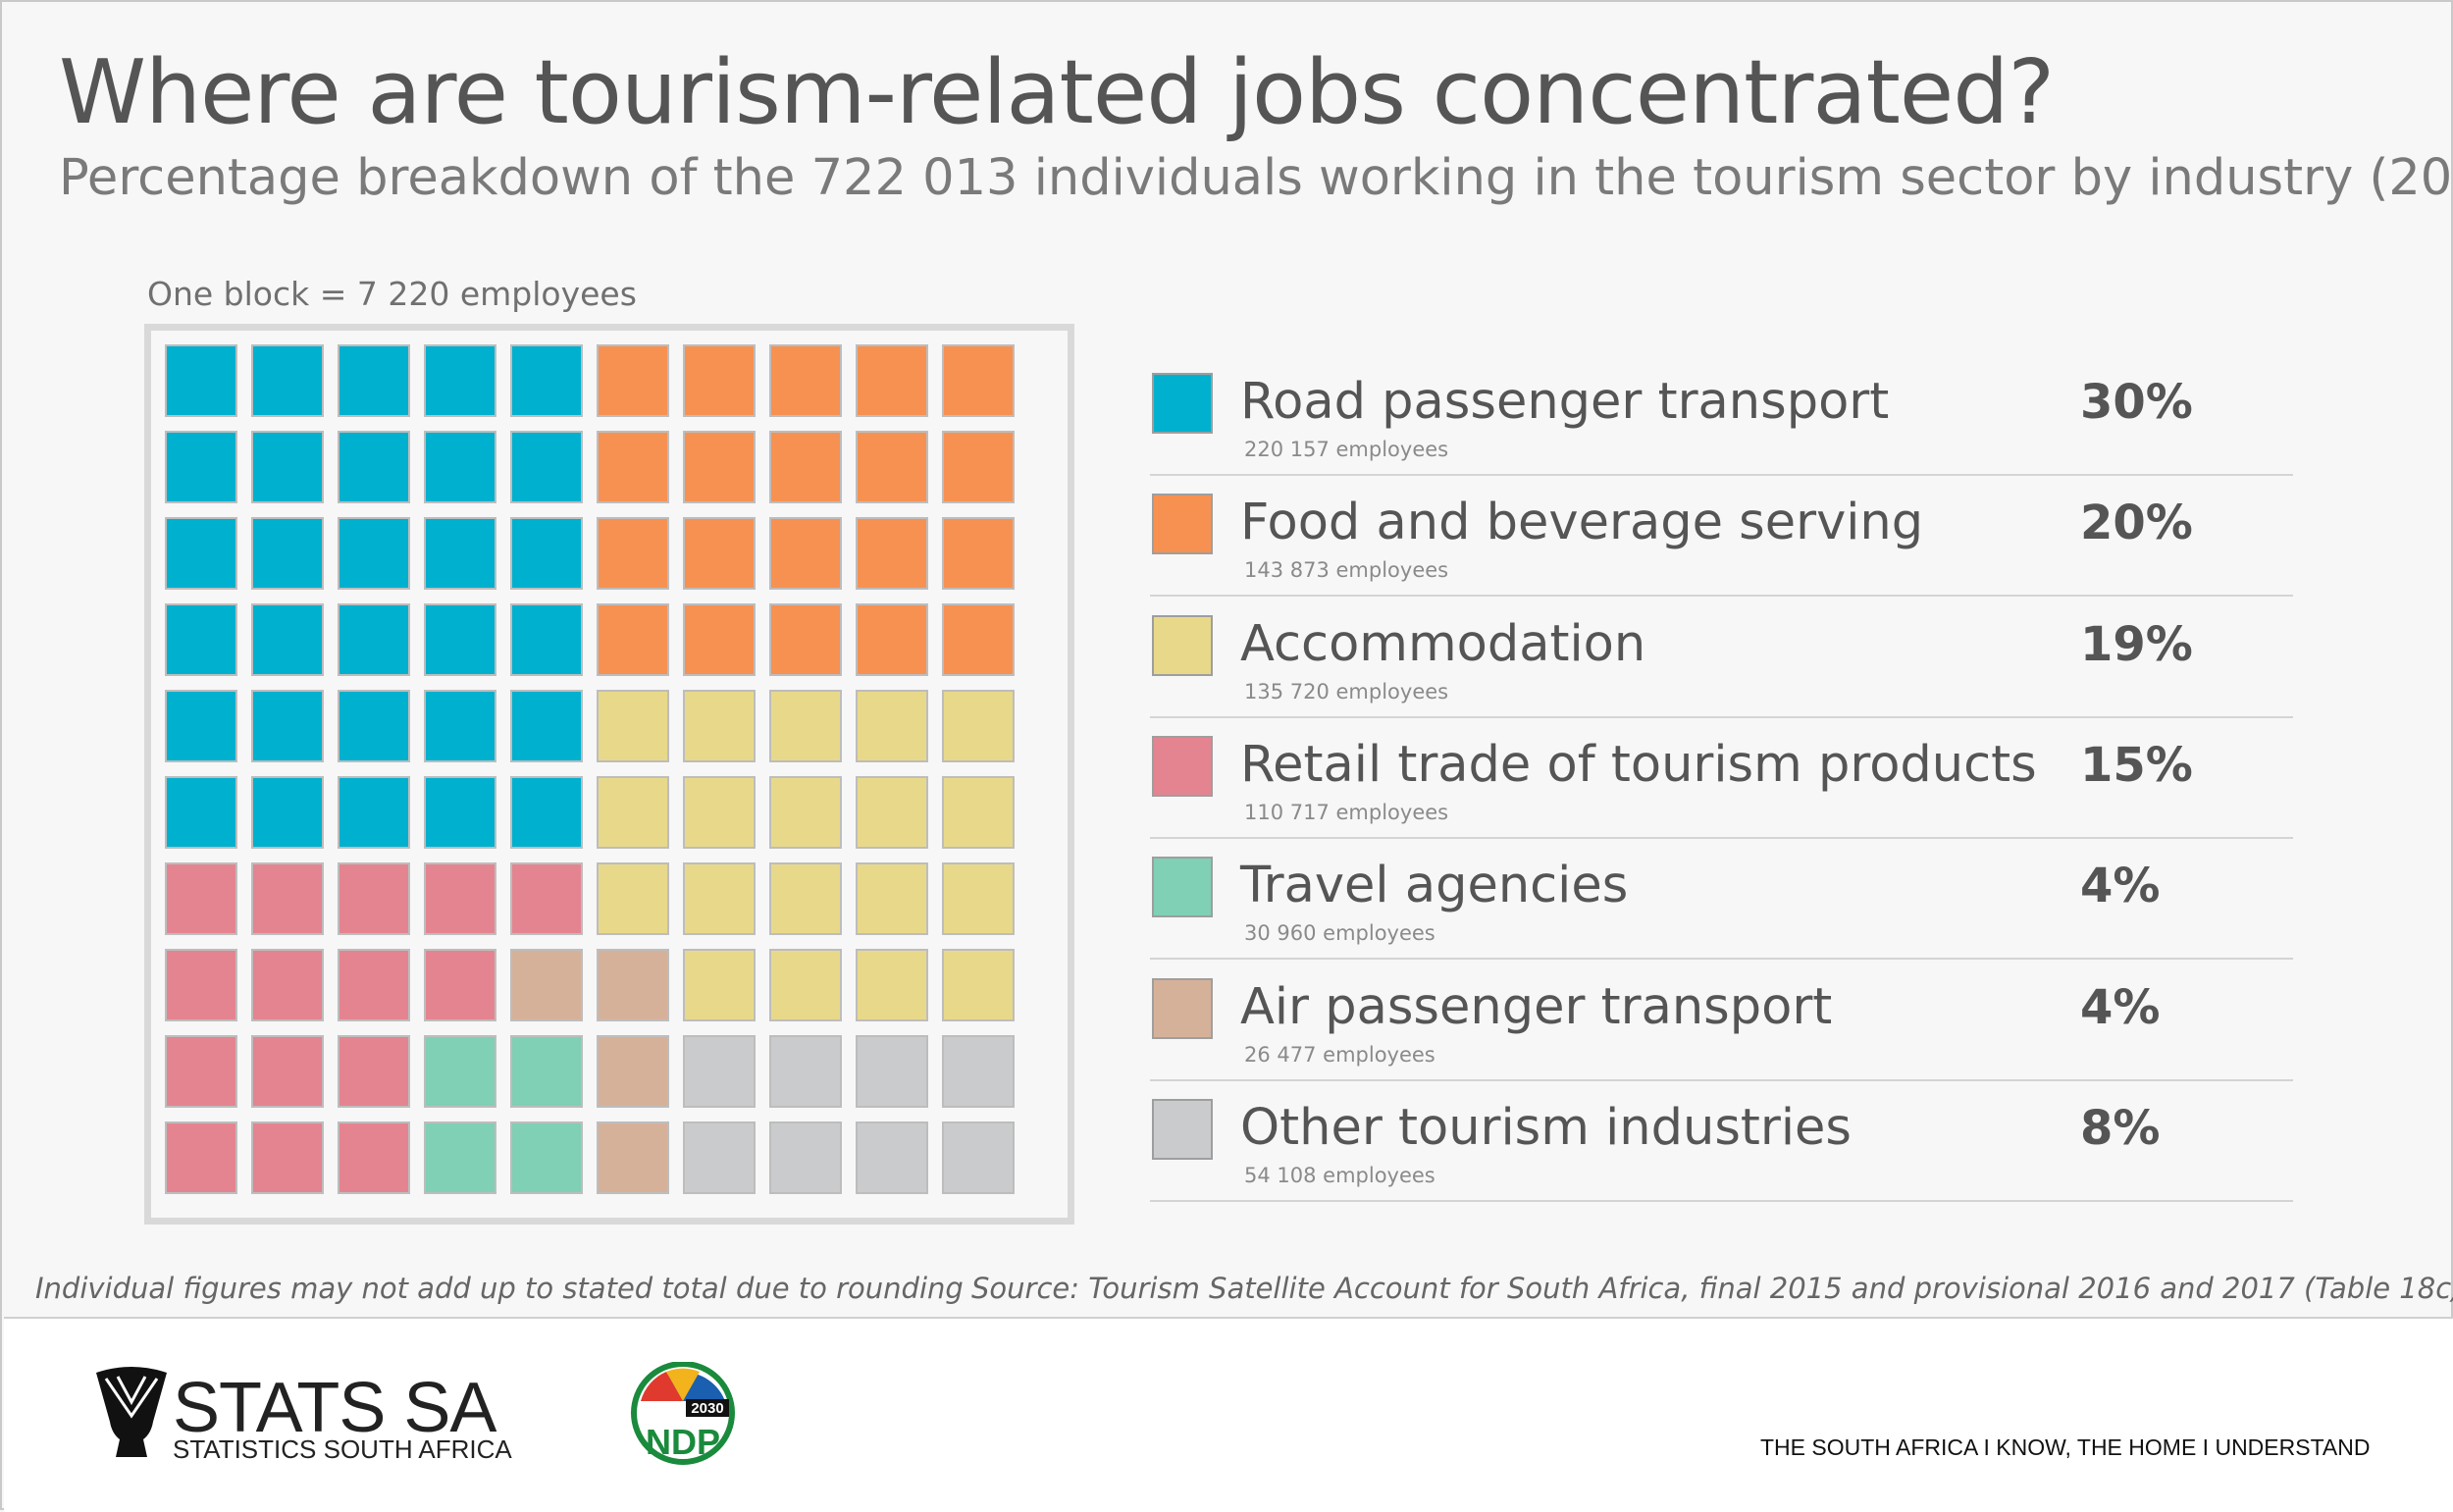 Image resolution: width=2453 pixels, height=1512 pixels. What do you see at coordinates (334, 1408) in the screenshot?
I see `stats-sa-logo-text: STATS SA` at bounding box center [334, 1408].